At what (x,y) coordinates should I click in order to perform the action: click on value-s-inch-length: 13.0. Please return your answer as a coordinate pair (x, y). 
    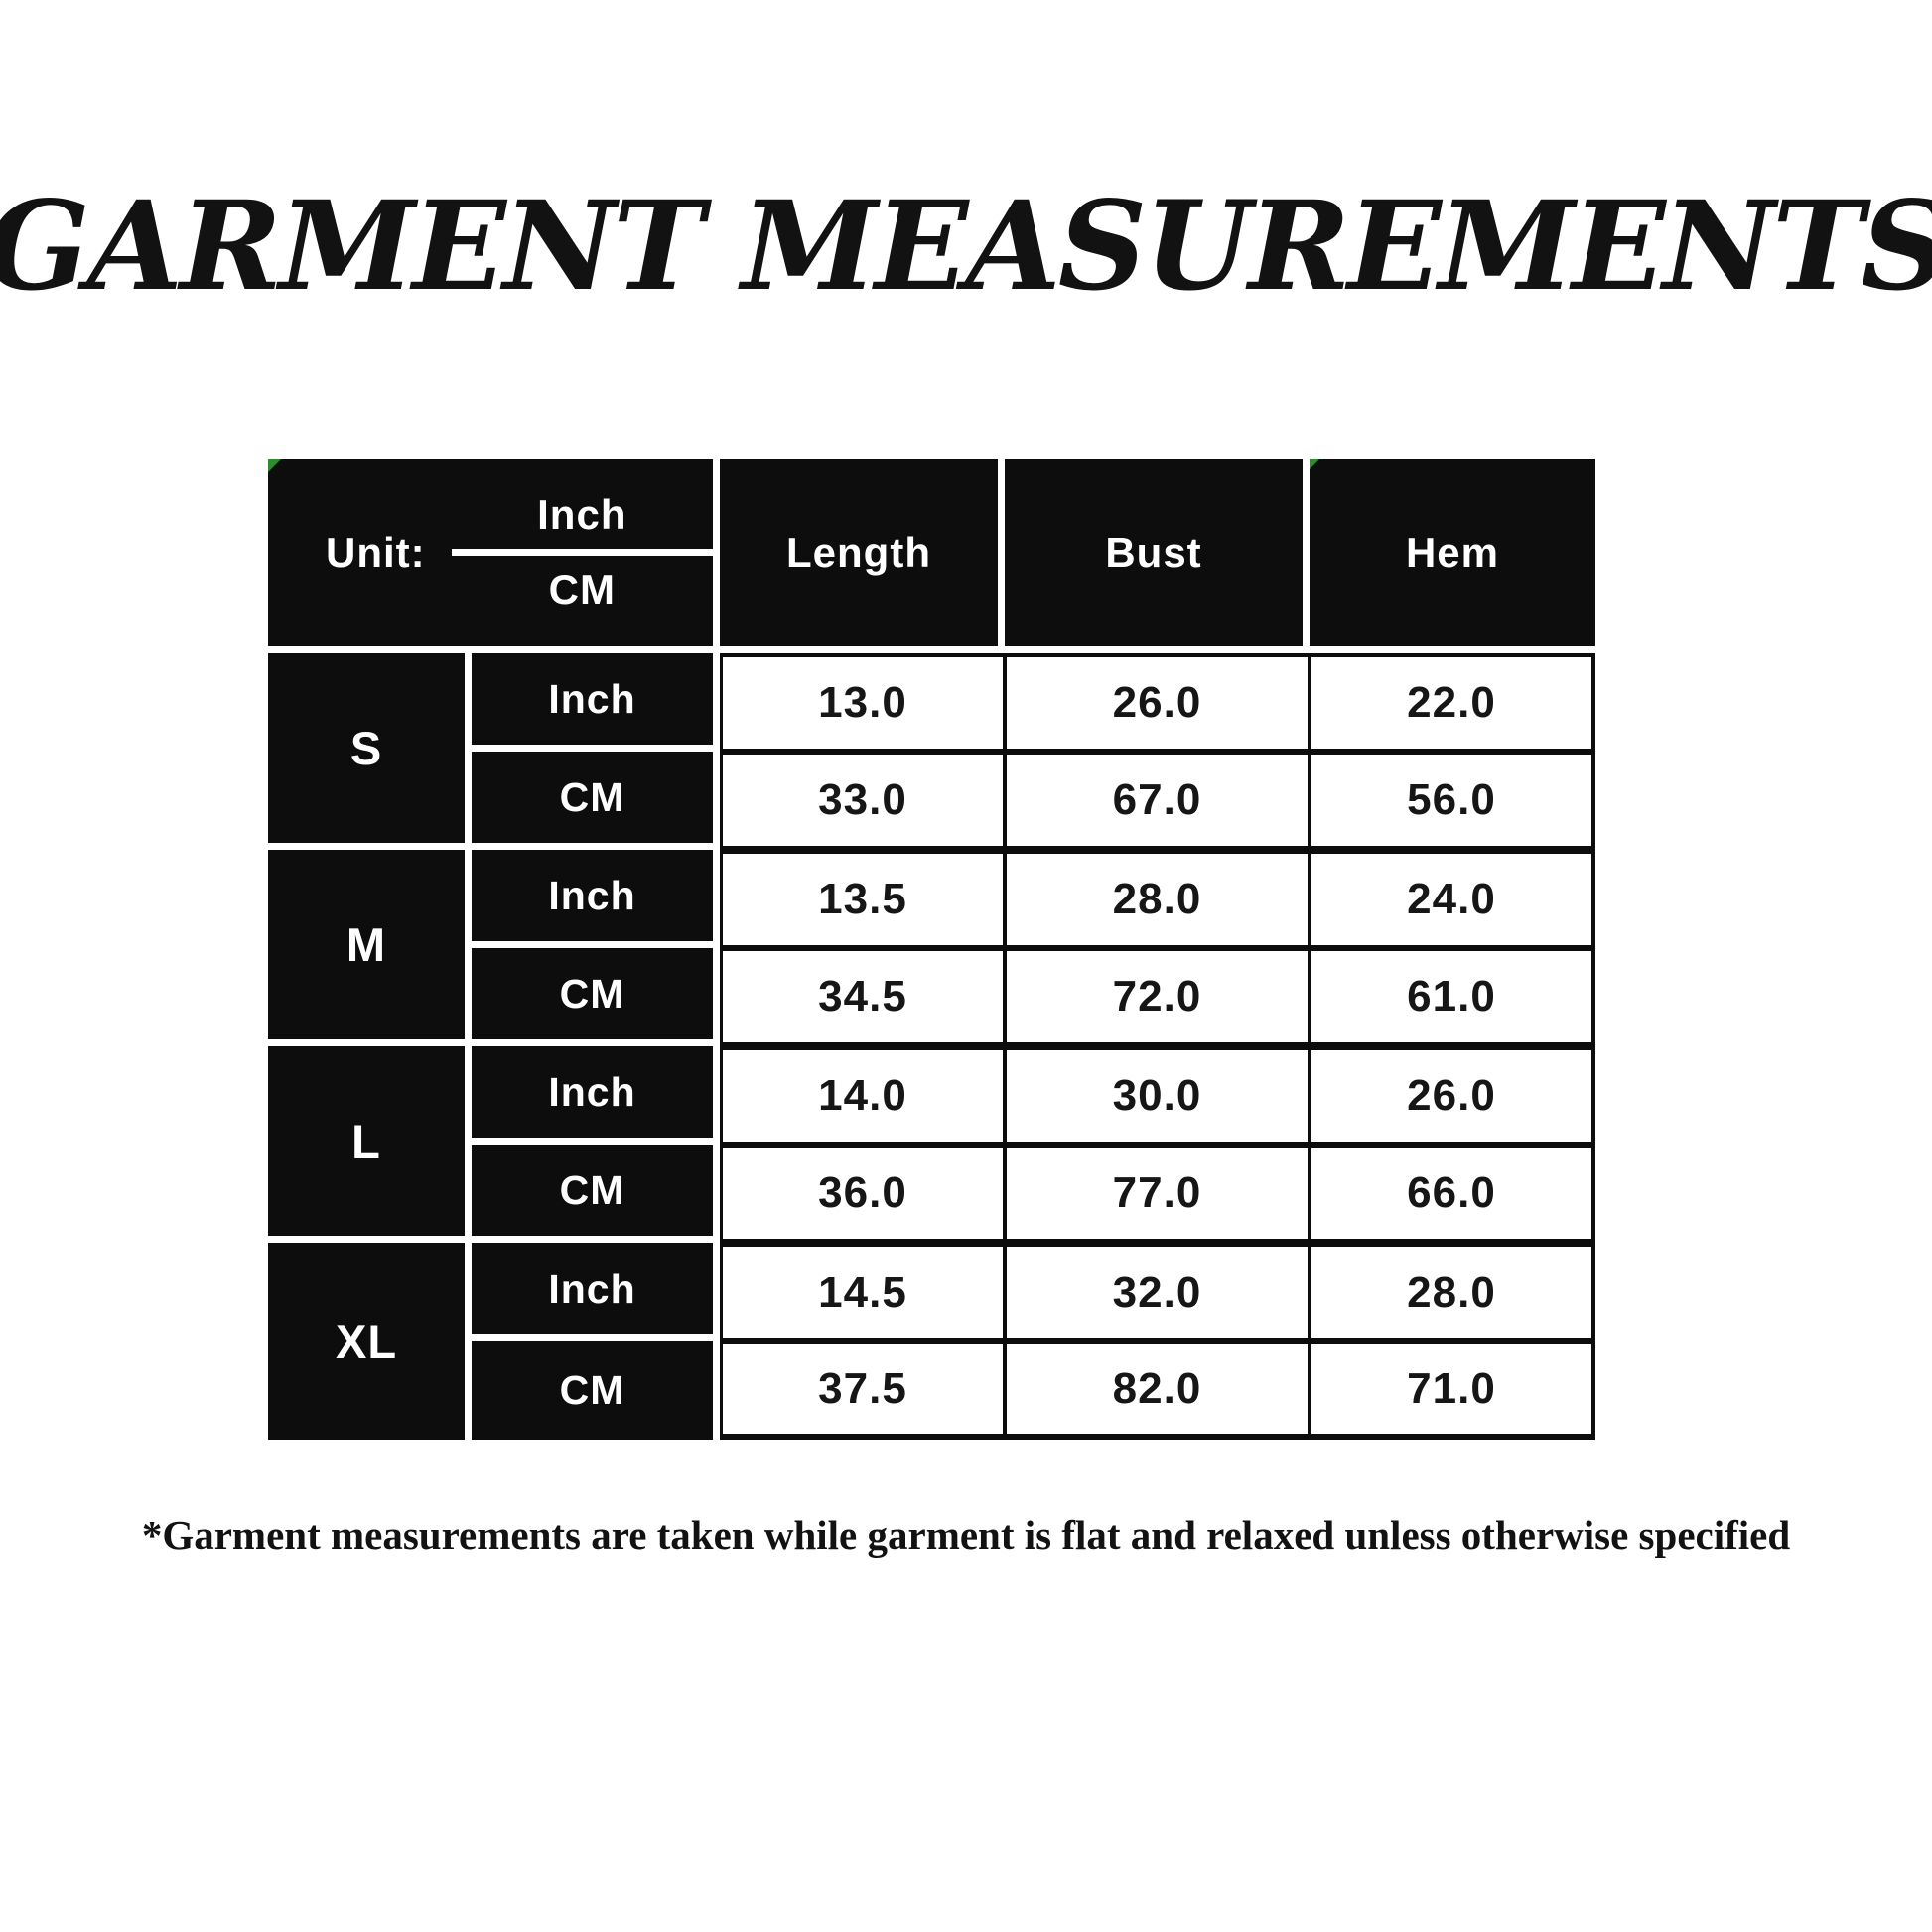
    Looking at the image, I should click on (862, 703).